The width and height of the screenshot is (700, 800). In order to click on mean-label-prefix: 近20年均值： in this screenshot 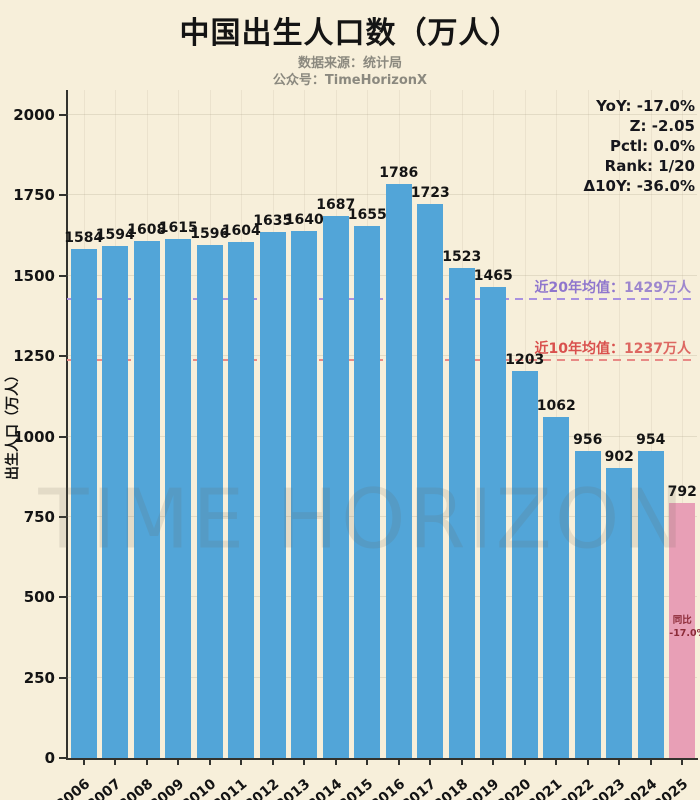, I will do `click(579, 287)`.